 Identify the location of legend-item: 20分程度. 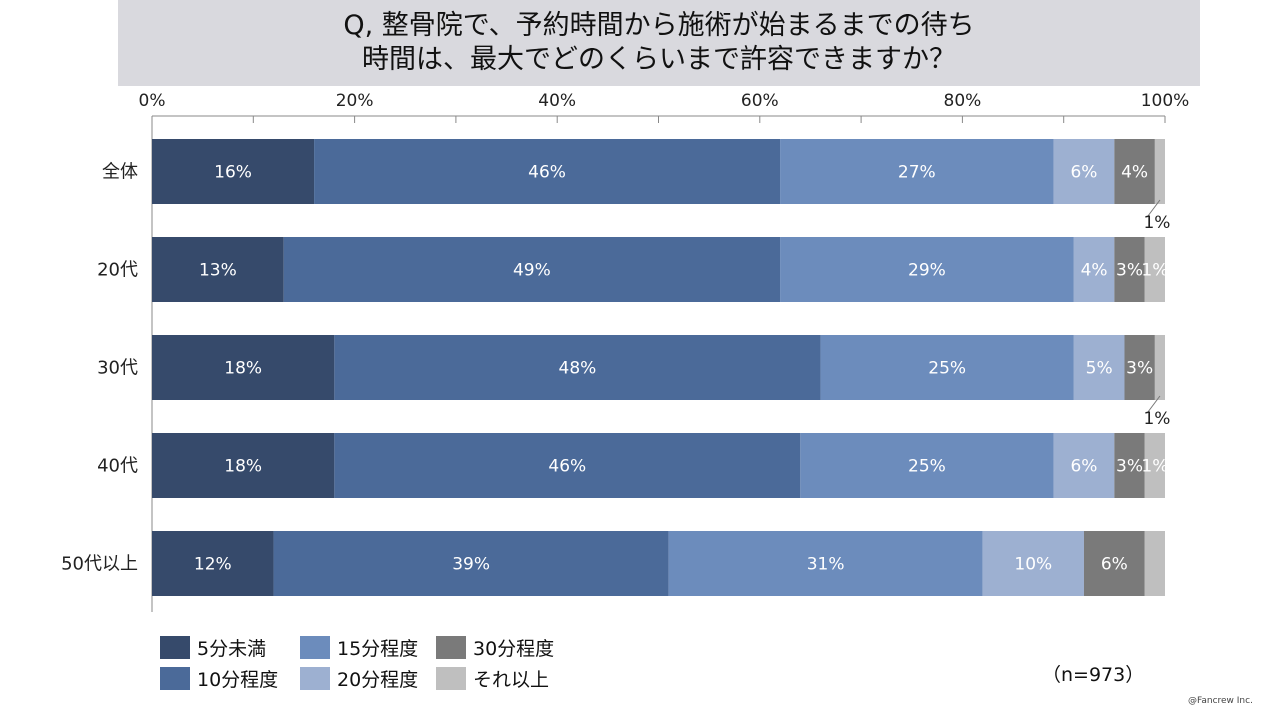
(359, 678).